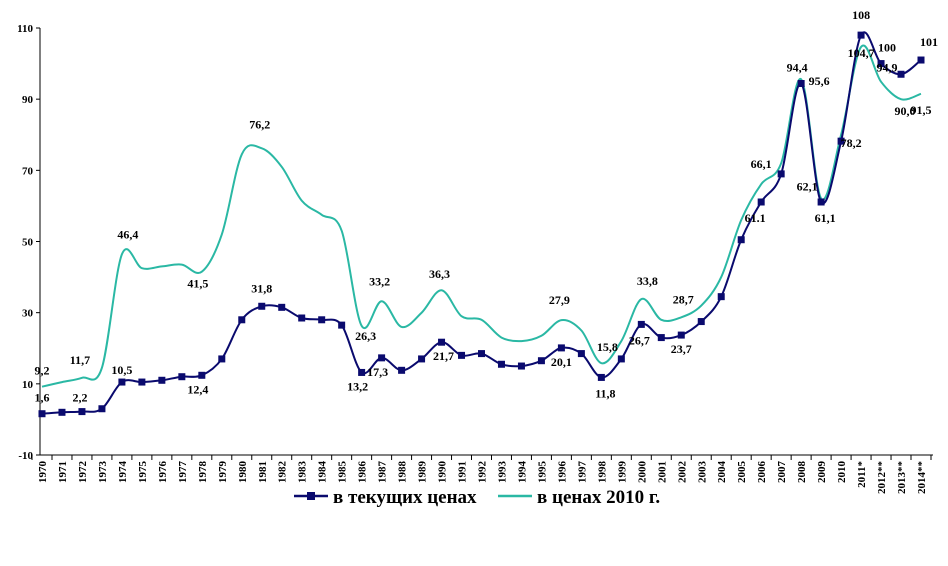 Image resolution: width=948 pixels, height=566 pixels. Describe the element at coordinates (582, 472) in the screenshot. I see `x-tick-label: 1997` at that location.